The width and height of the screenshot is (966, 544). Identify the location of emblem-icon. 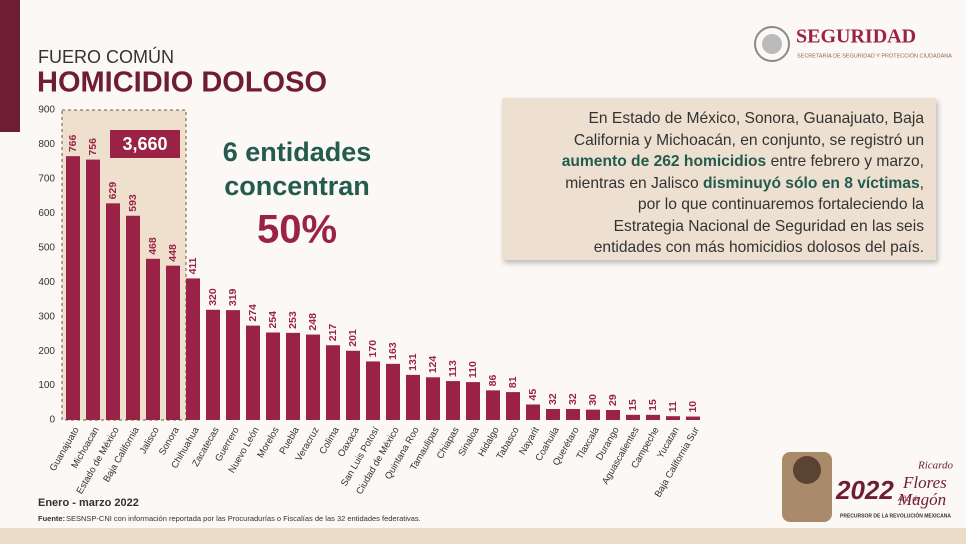
(772, 44).